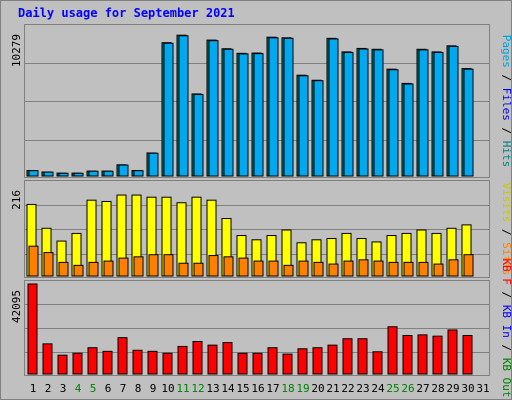  Describe the element at coordinates (378, 388) in the screenshot. I see `x-tick-label: 24` at that location.